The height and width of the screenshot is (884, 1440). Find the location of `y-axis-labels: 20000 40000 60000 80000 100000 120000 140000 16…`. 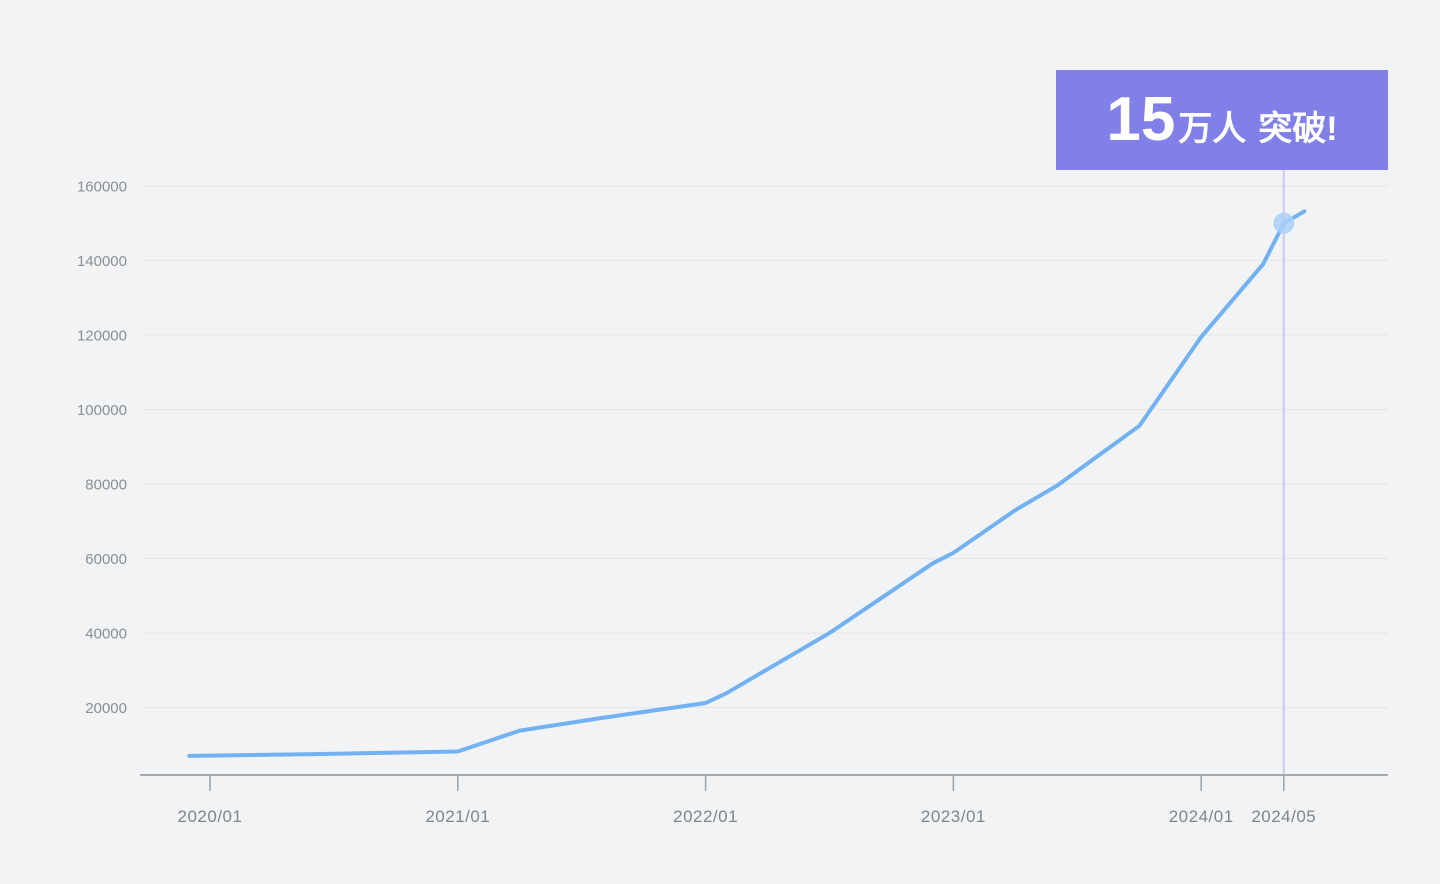

y-axis-labels: 20000 40000 60000 80000 100000 120000 140000 16… is located at coordinates (102, 448).